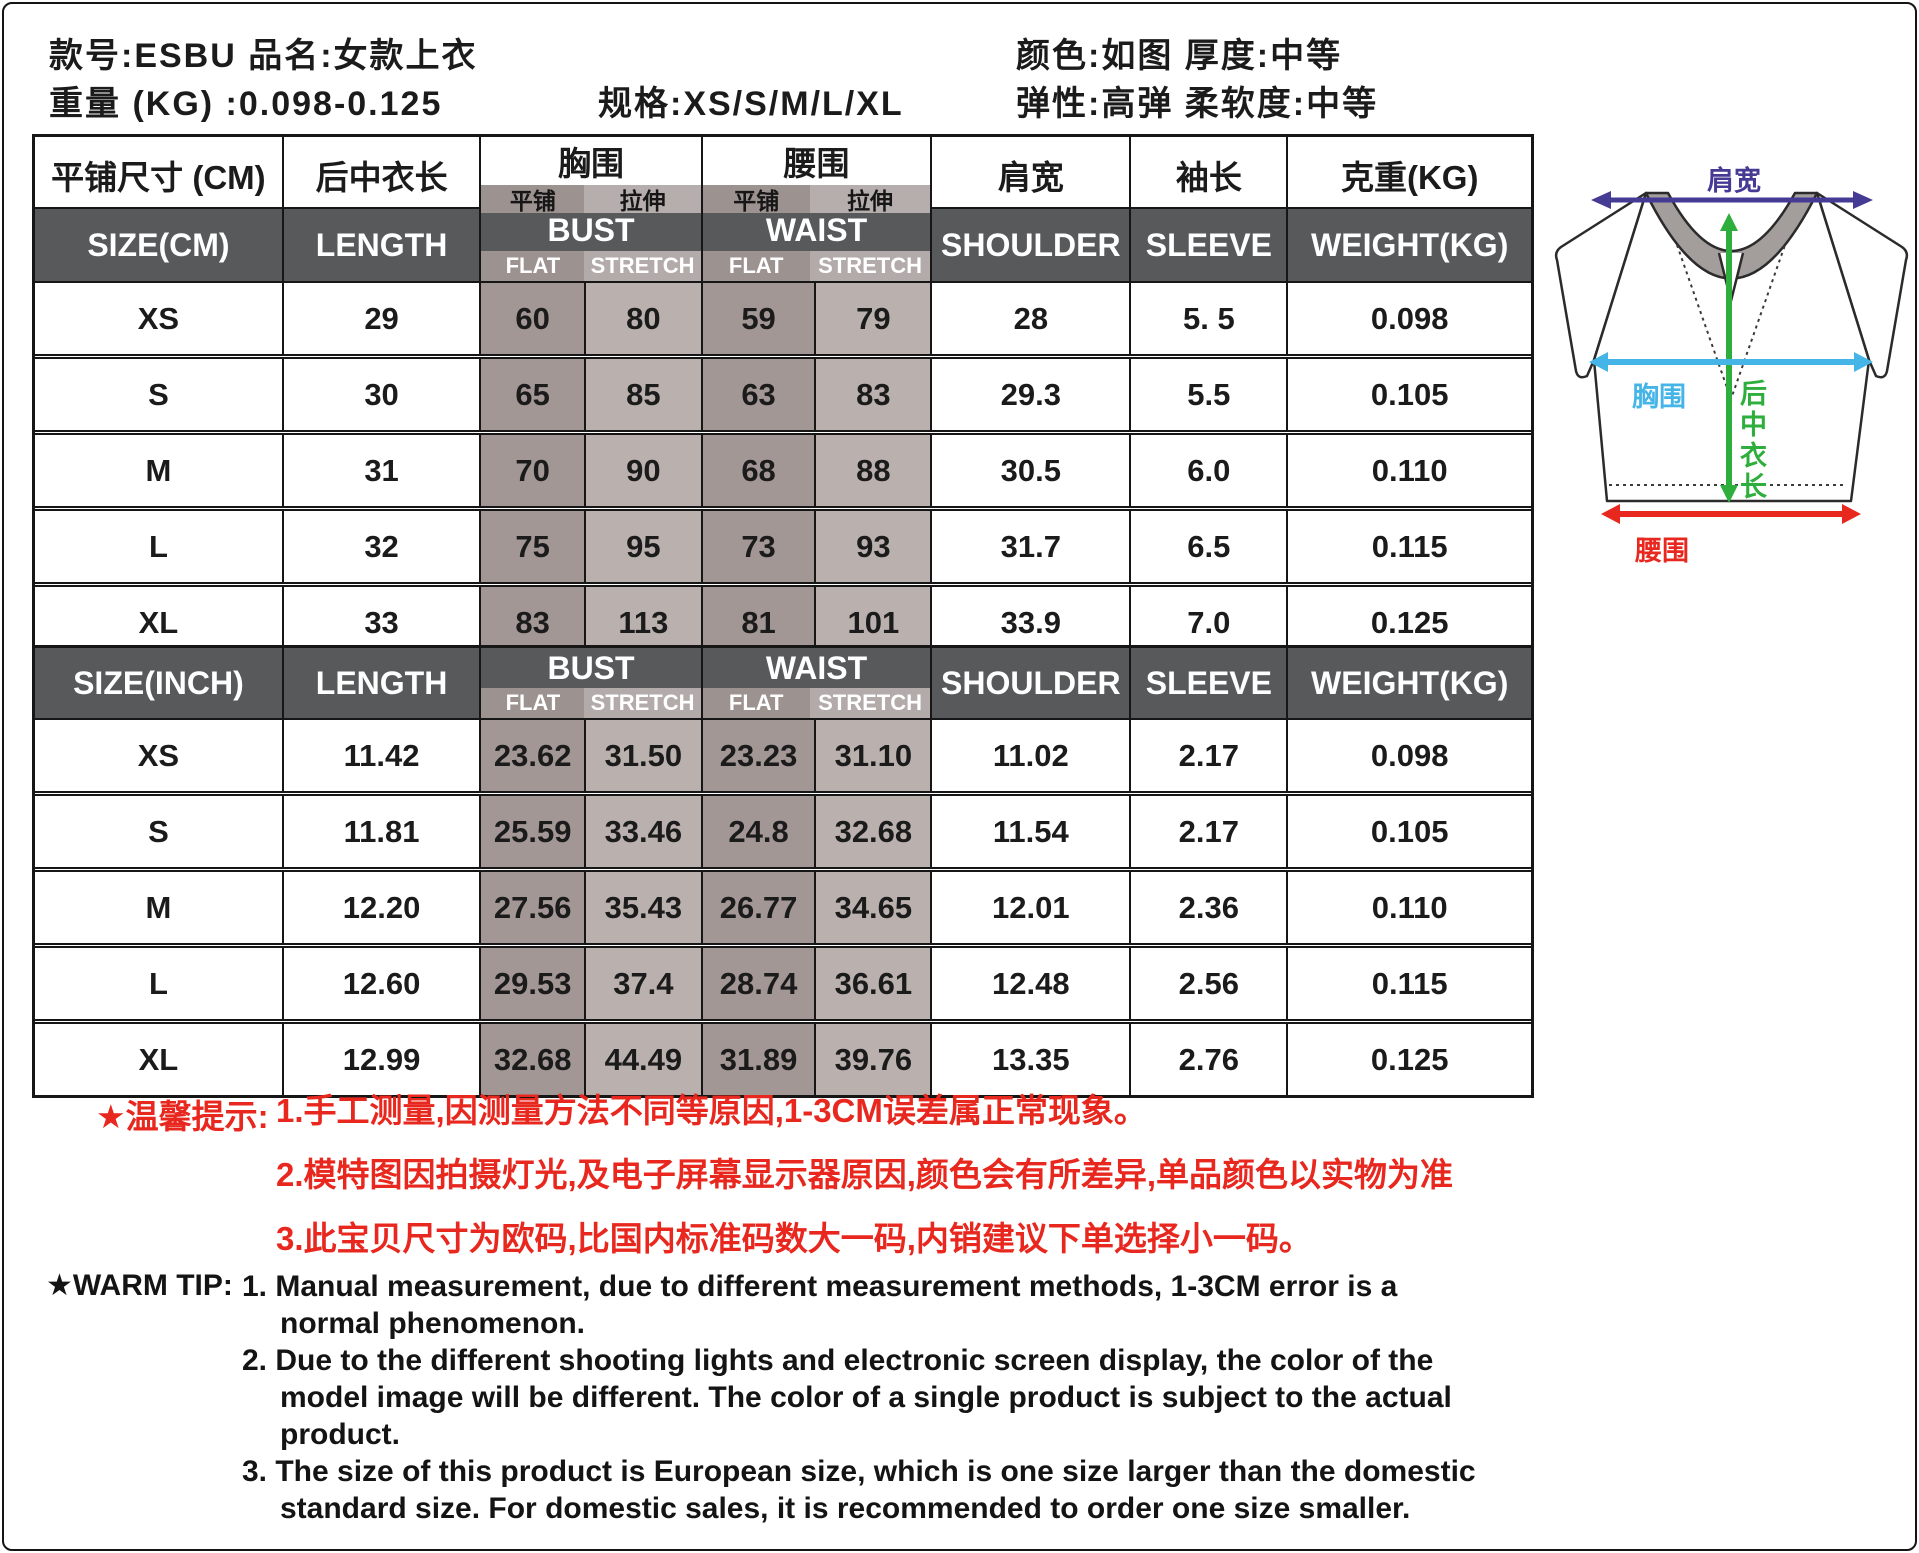 This screenshot has width=1919, height=1553. What do you see at coordinates (1029, 318) in the screenshot?
I see `shoulder-cell: 28` at bounding box center [1029, 318].